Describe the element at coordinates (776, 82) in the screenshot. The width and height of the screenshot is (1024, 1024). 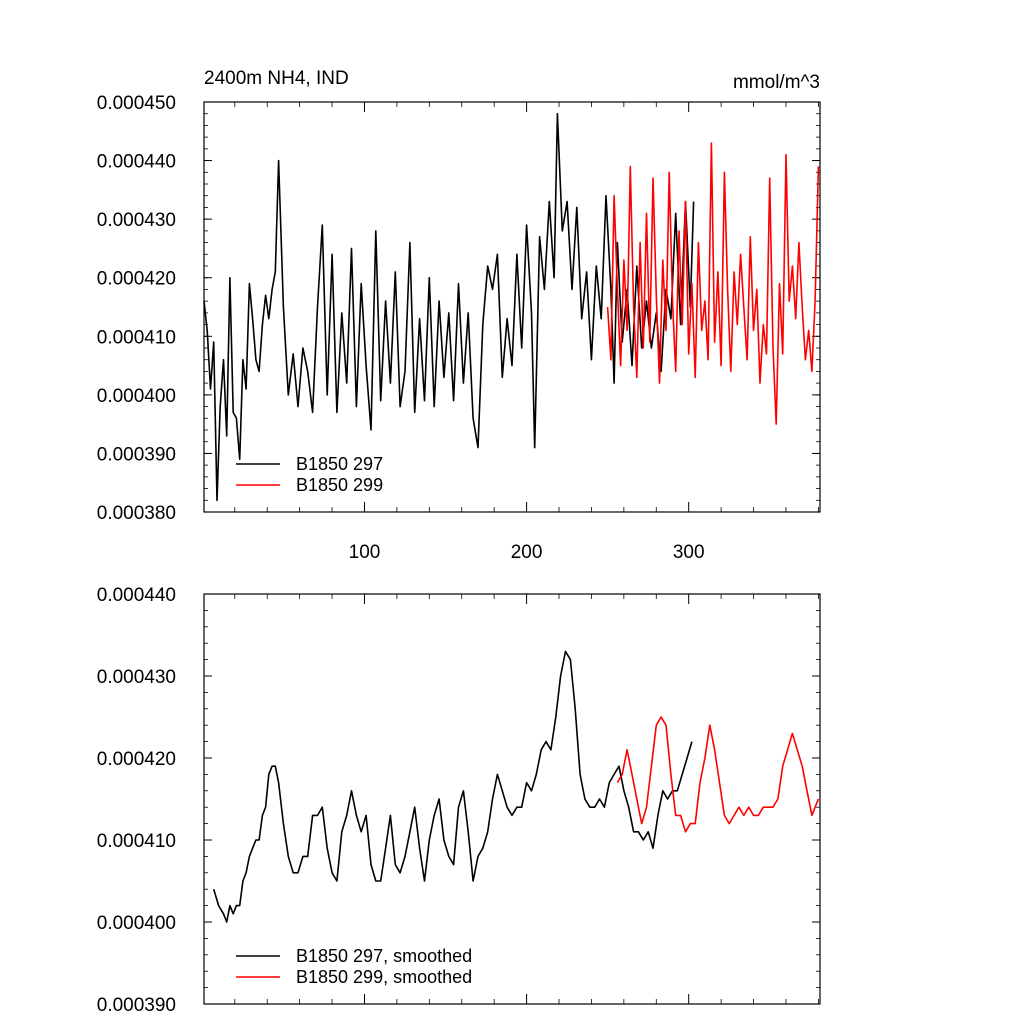
I see `top-panel-title-right: mmol/m^3` at that location.